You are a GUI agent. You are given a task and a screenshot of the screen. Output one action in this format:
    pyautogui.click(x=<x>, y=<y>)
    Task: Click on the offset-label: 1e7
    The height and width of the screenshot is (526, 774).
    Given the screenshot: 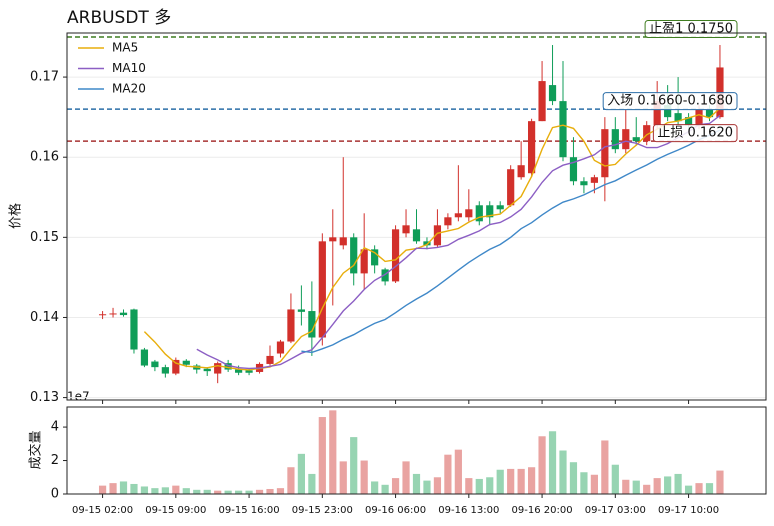 What is the action you would take?
    pyautogui.click(x=78, y=397)
    